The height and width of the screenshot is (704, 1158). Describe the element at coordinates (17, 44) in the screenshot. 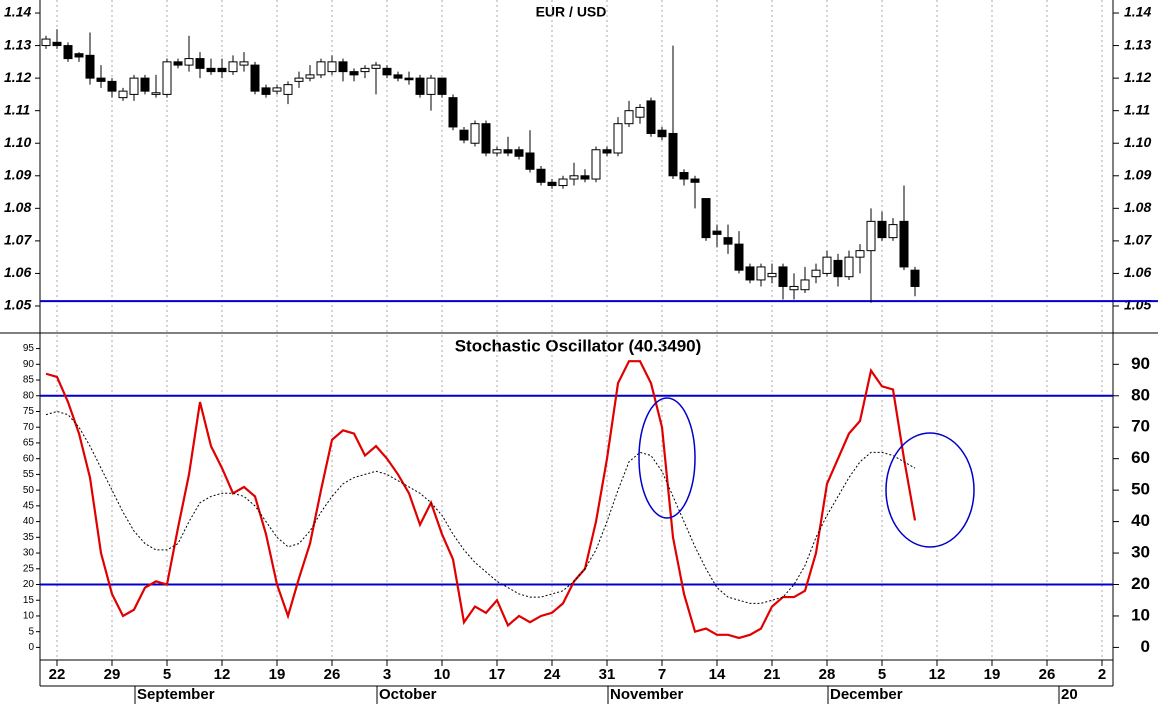

I see `y-tick-label: 1.13` at that location.